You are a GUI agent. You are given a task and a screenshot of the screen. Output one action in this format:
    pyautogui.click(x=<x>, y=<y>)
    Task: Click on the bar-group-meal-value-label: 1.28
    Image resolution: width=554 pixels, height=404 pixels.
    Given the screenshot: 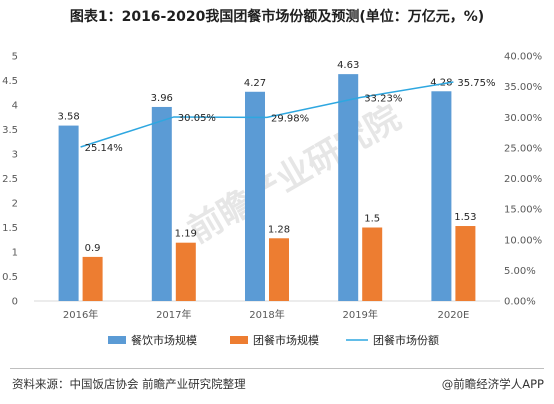 What is the action you would take?
    pyautogui.click(x=279, y=229)
    